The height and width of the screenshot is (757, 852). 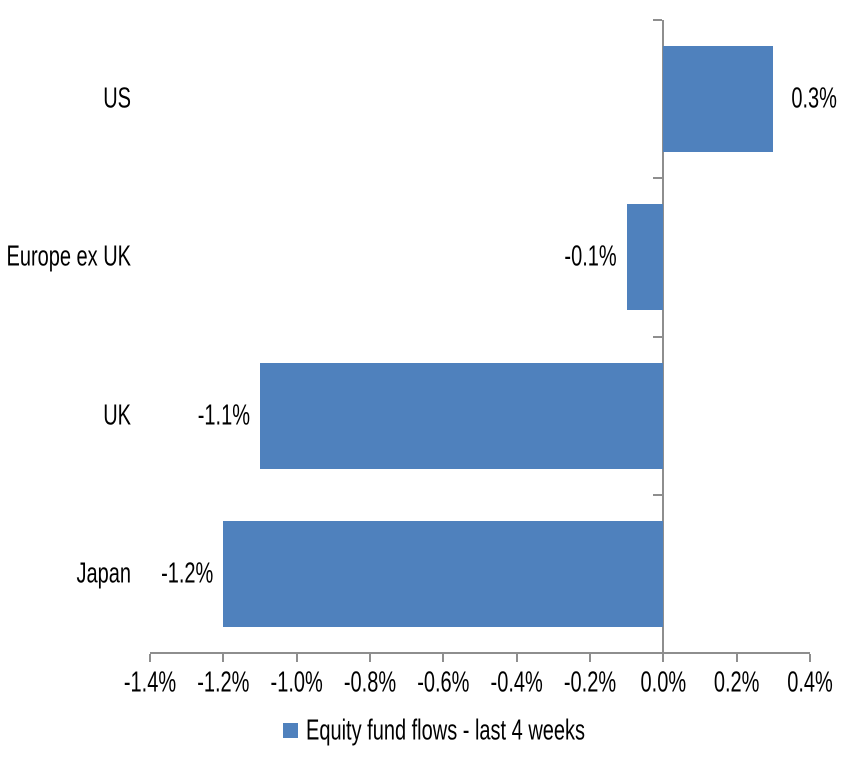 What do you see at coordinates (117, 415) in the screenshot?
I see `category-label: UK` at bounding box center [117, 415].